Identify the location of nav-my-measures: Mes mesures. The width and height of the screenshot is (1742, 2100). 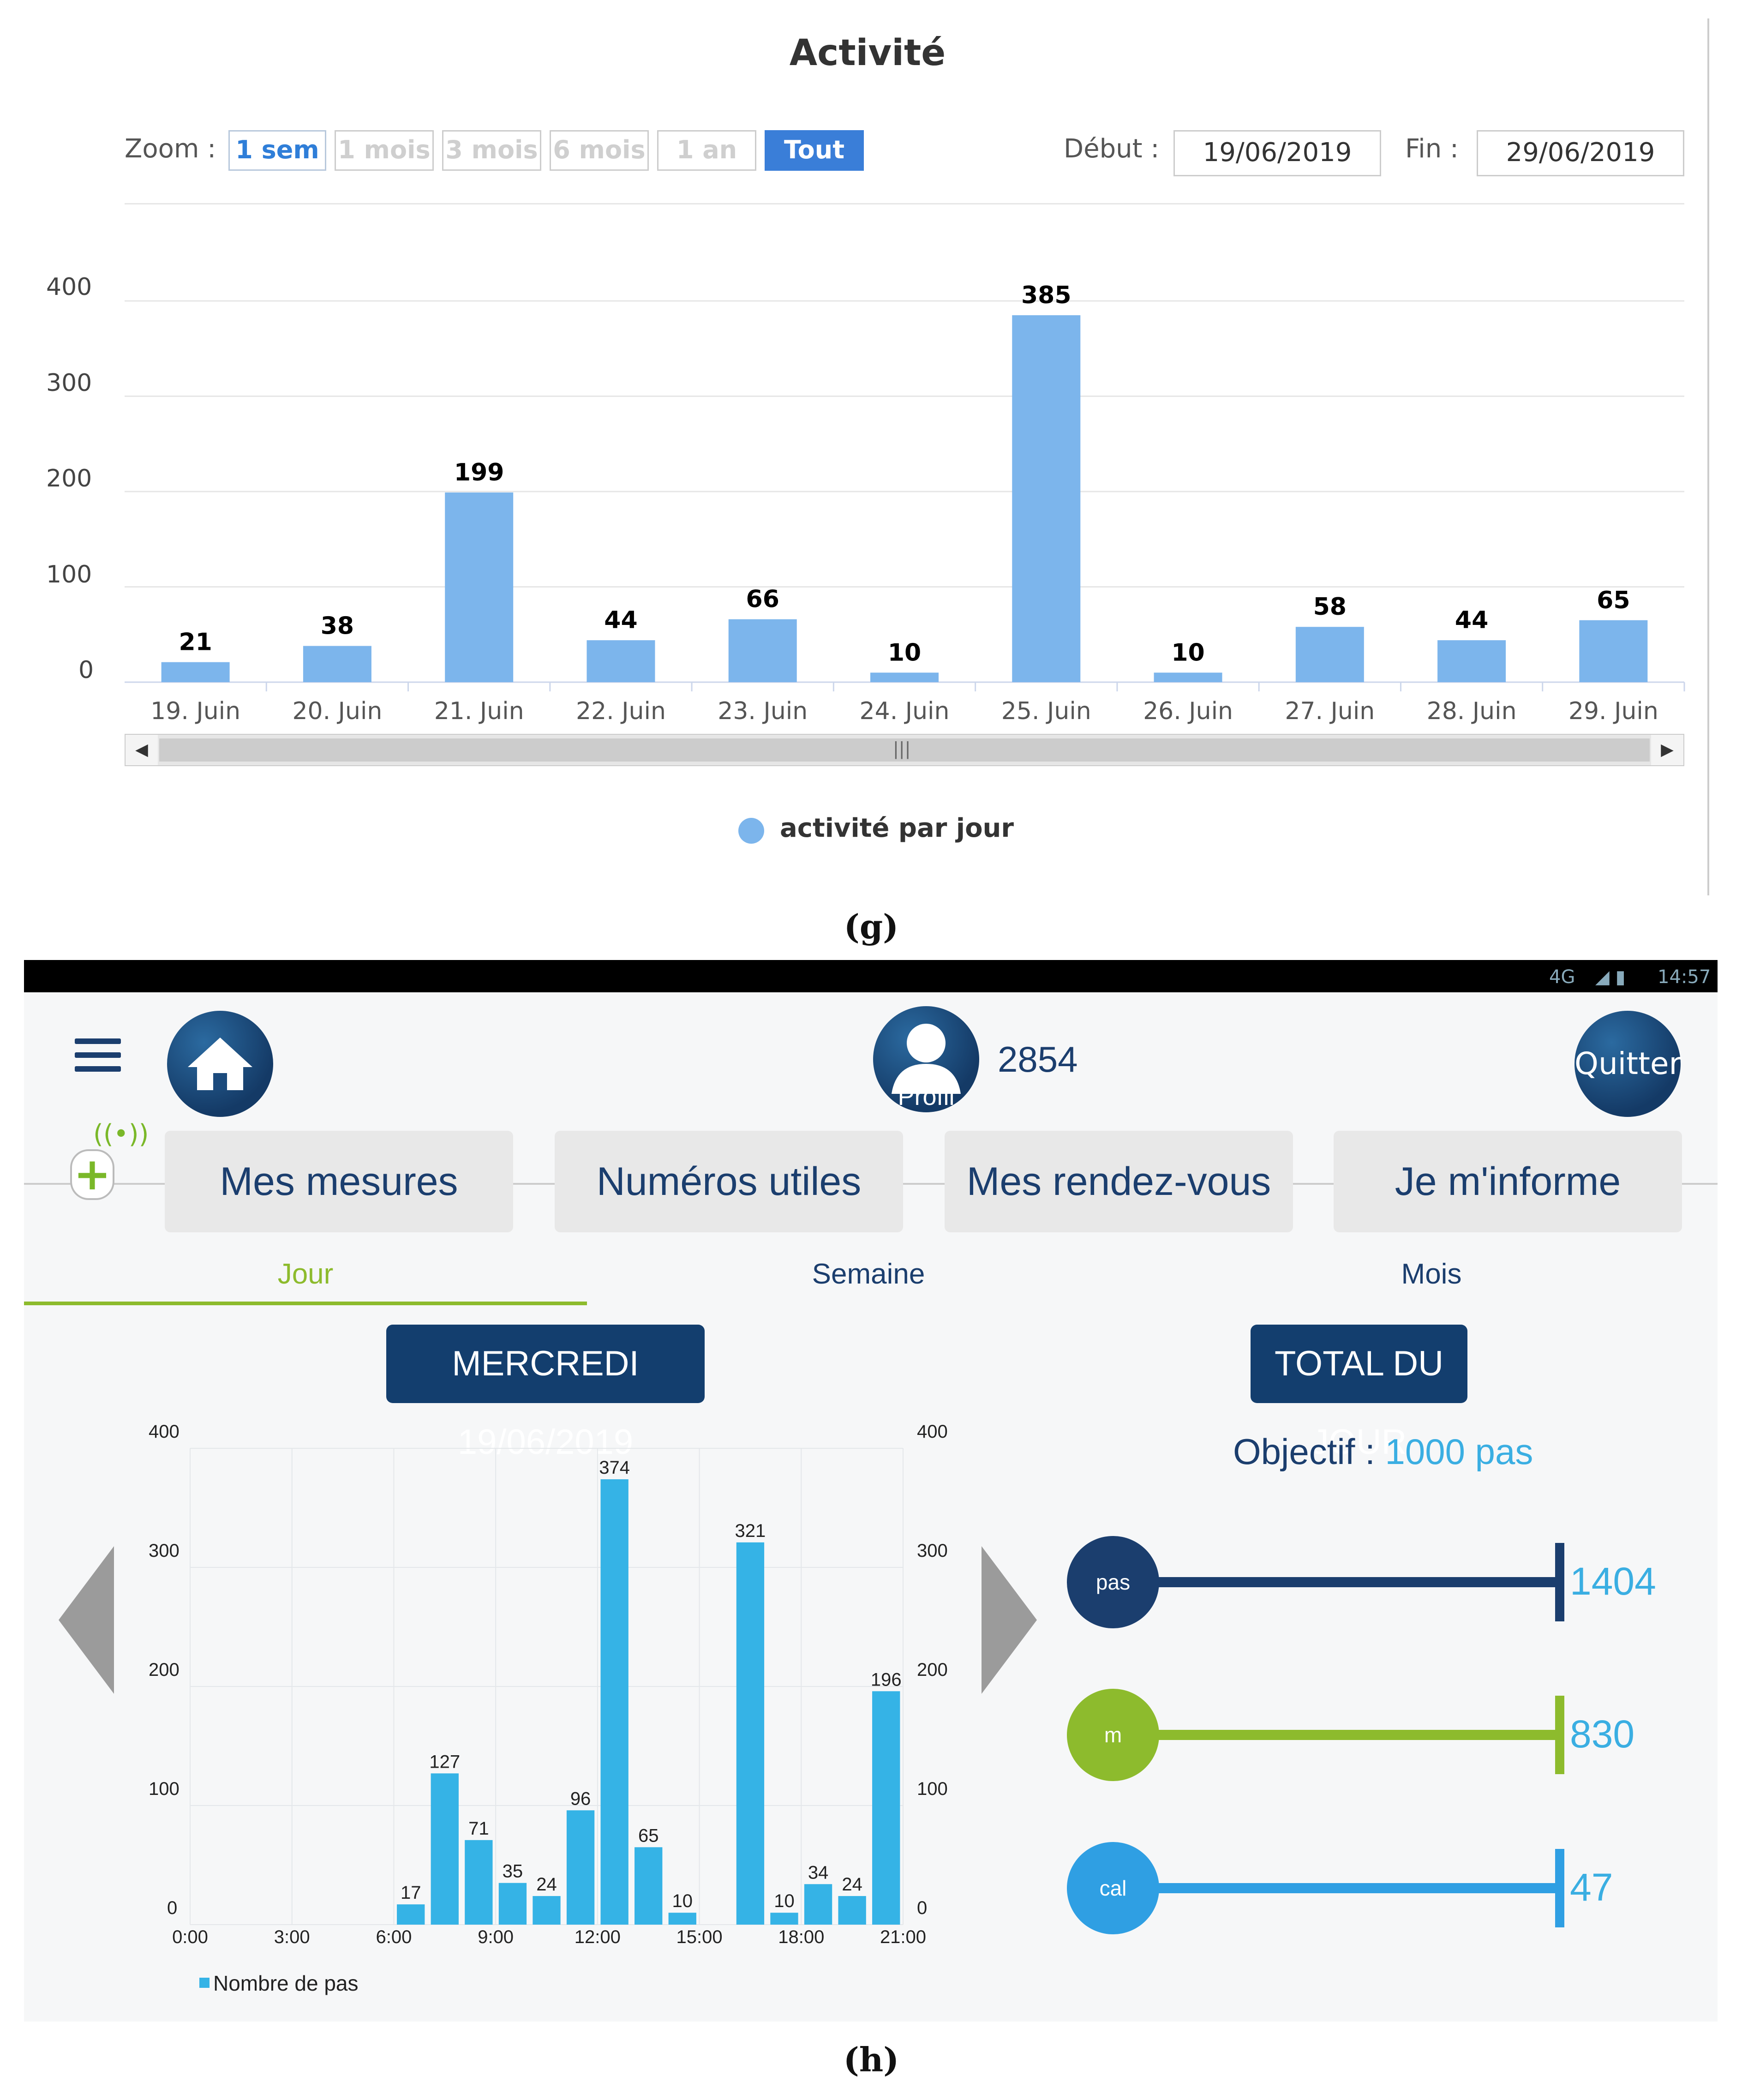
(339, 1181).